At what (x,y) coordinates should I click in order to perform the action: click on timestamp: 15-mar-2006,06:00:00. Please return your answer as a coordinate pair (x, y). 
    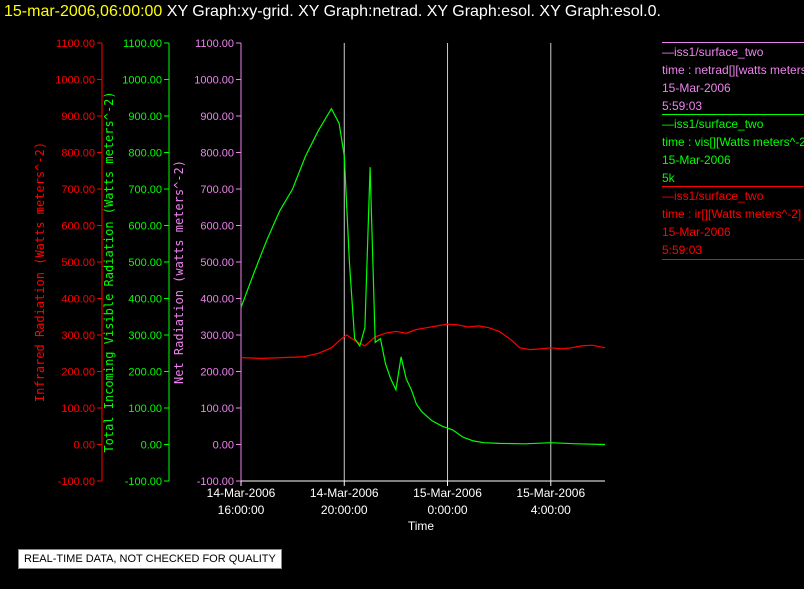
    Looking at the image, I should click on (83, 11).